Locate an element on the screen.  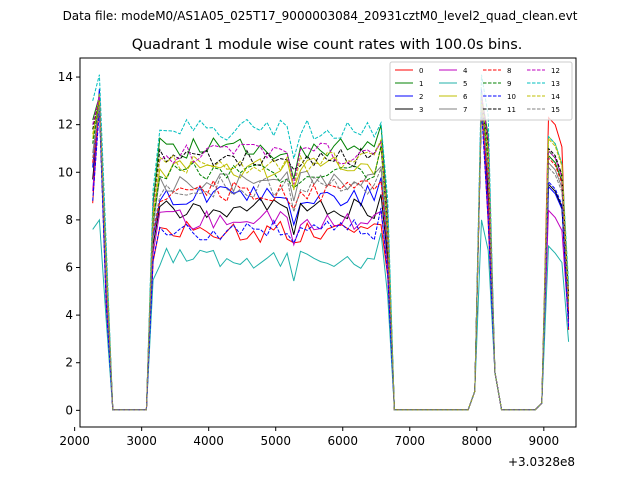
legend-label-2: 2 is located at coordinates (421, 97).